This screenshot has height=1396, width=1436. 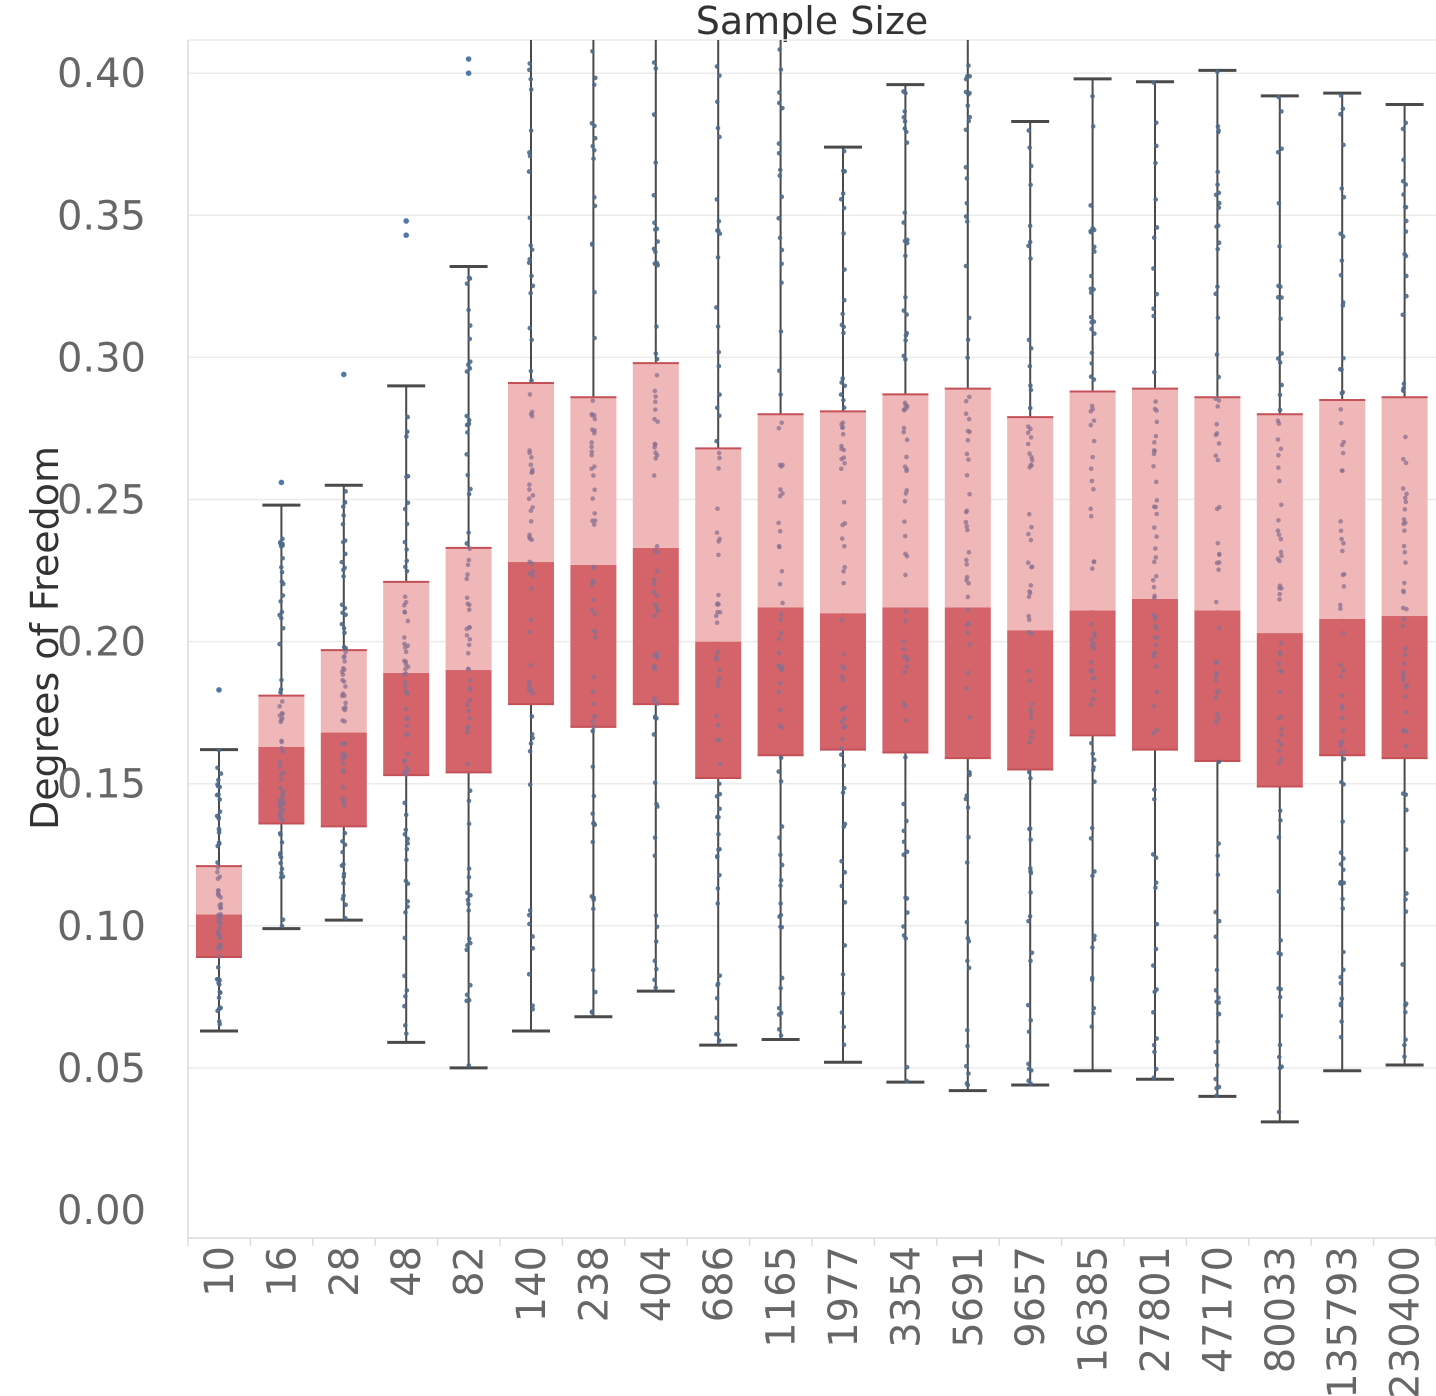 I want to click on y-tick-label: 0.30, so click(x=101, y=358).